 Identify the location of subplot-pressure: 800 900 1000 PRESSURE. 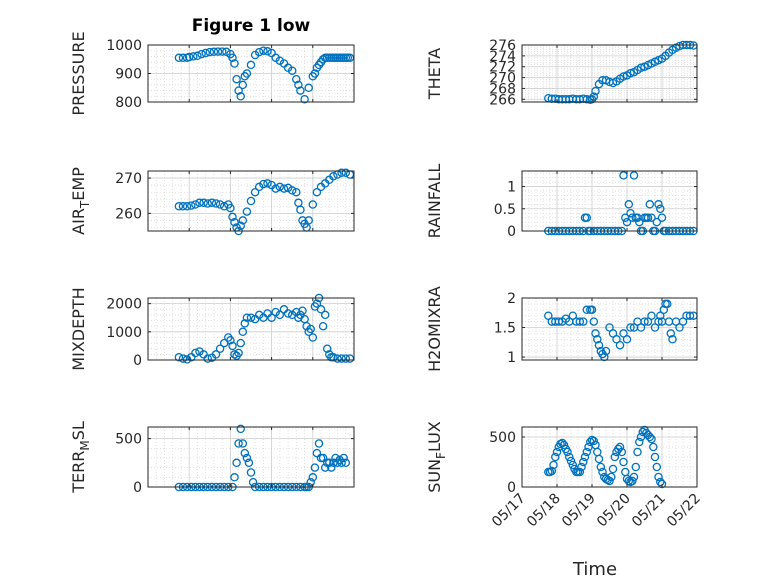
(212, 73).